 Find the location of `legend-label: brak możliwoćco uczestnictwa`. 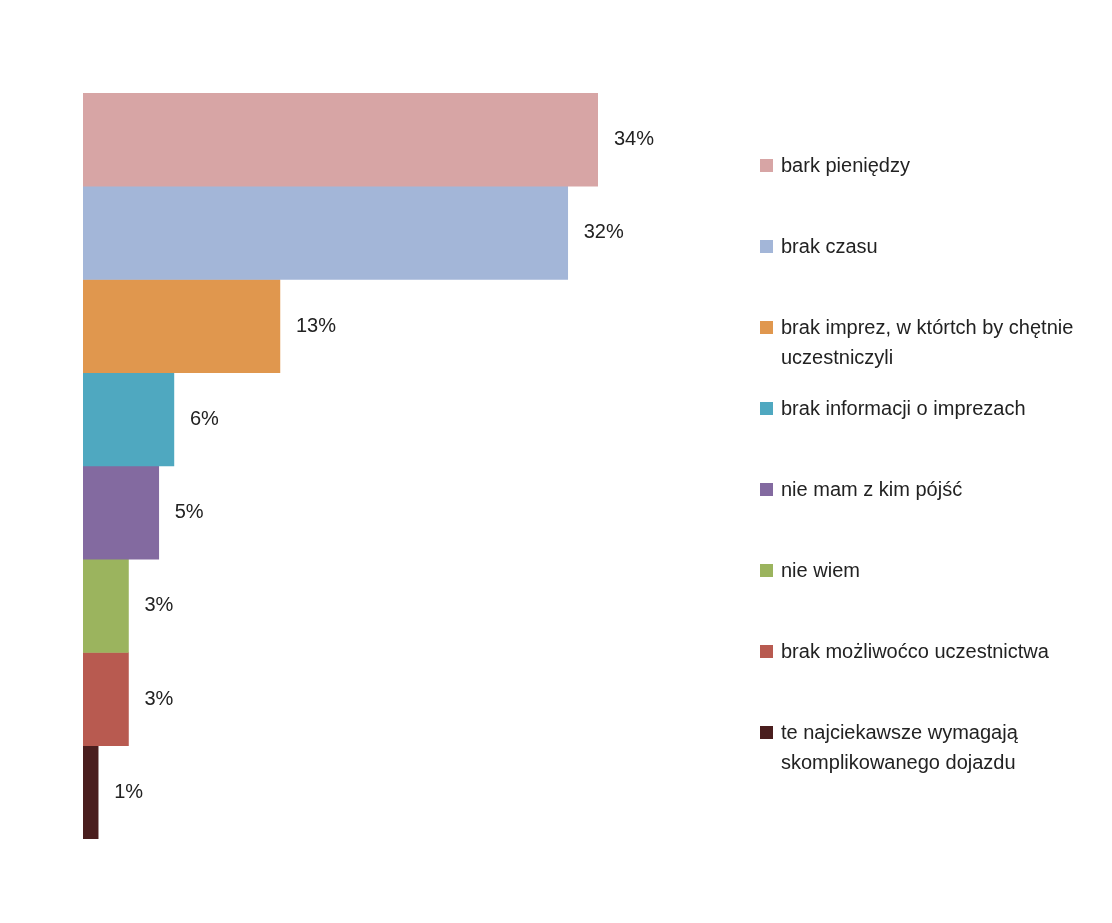

legend-label: brak możliwoćco uczestnictwa is located at coordinates (915, 651).